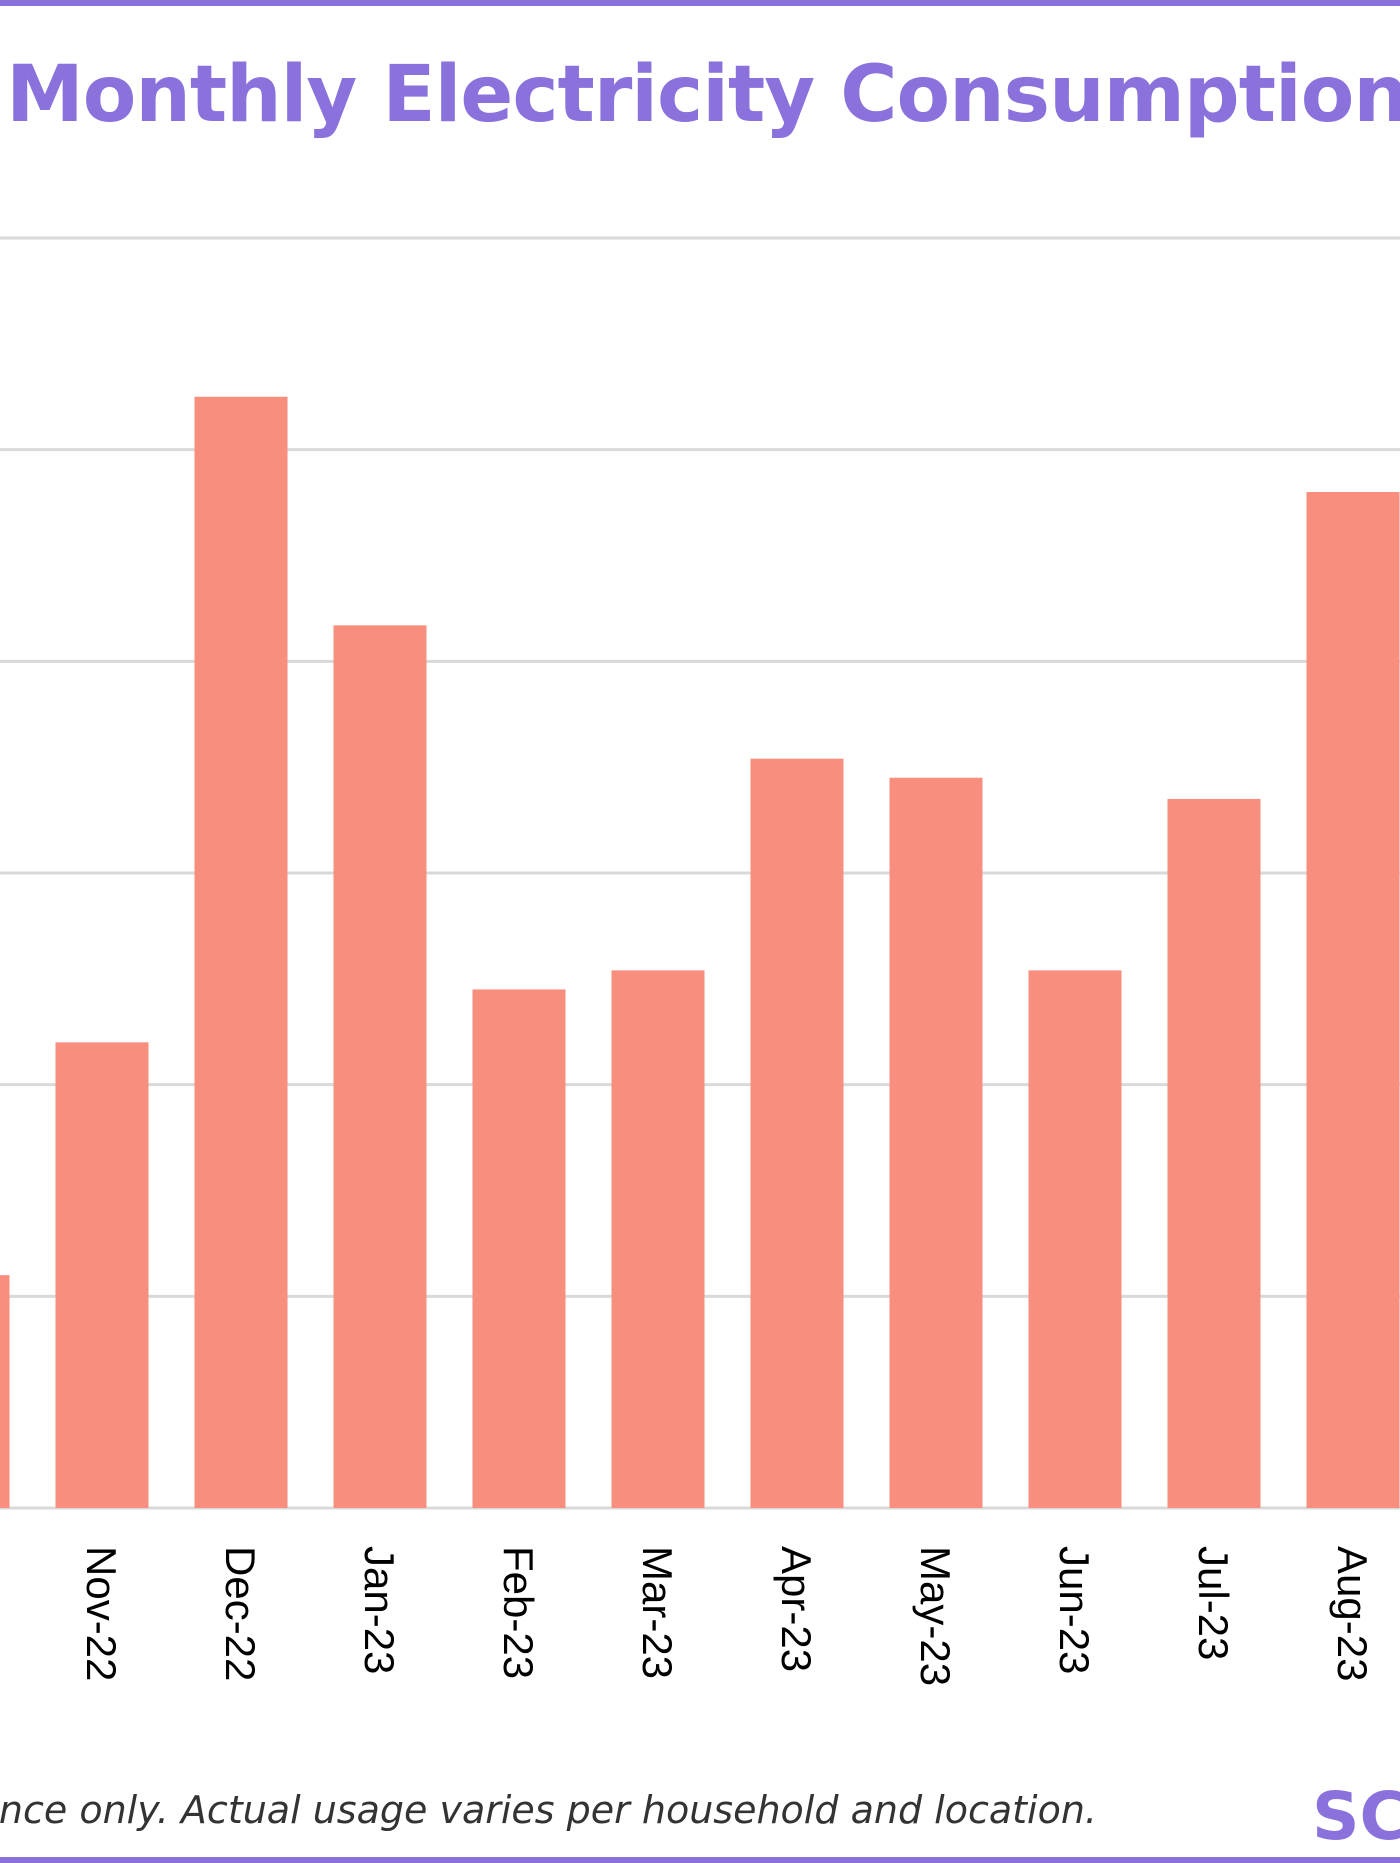 The width and height of the screenshot is (1400, 1863). Describe the element at coordinates (1213, 1603) in the screenshot. I see `x-tick-label: Jul-23` at that location.